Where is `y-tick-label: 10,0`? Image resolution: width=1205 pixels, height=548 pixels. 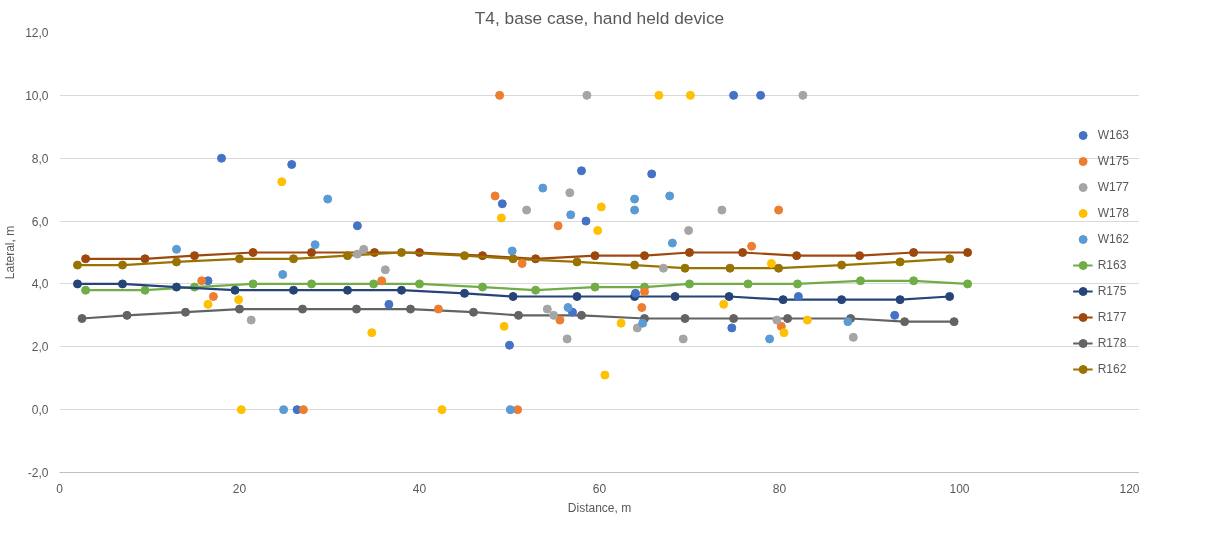
y-tick-label: 10,0 is located at coordinates (37, 95).